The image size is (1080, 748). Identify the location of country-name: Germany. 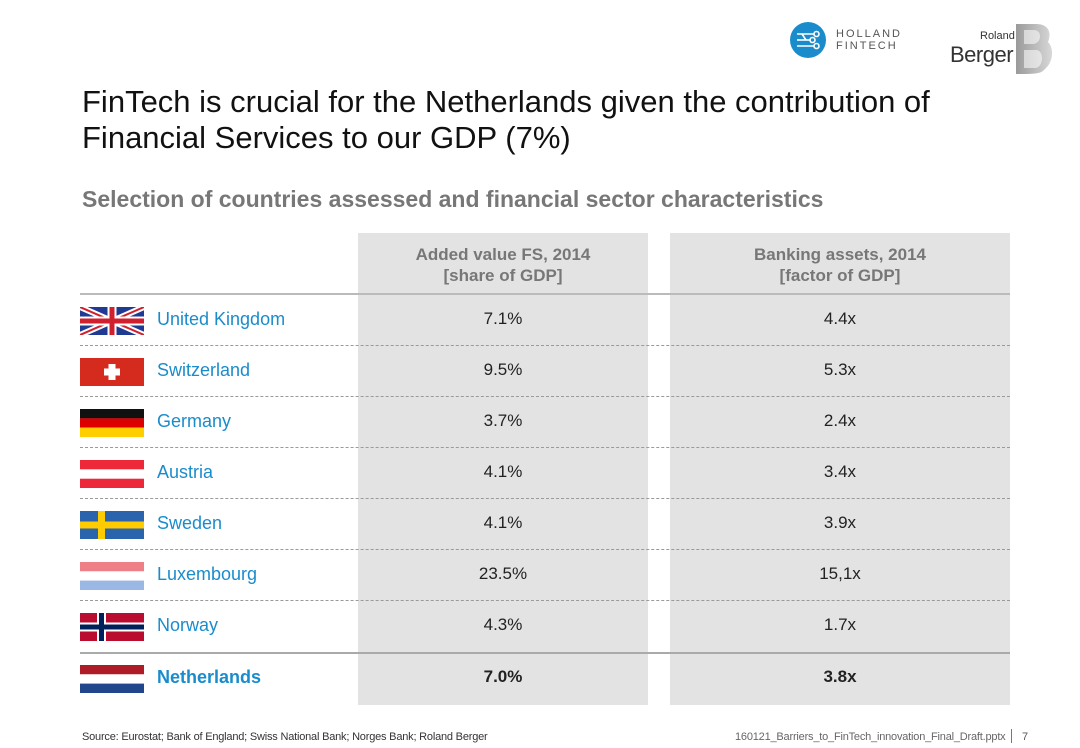
(194, 421).